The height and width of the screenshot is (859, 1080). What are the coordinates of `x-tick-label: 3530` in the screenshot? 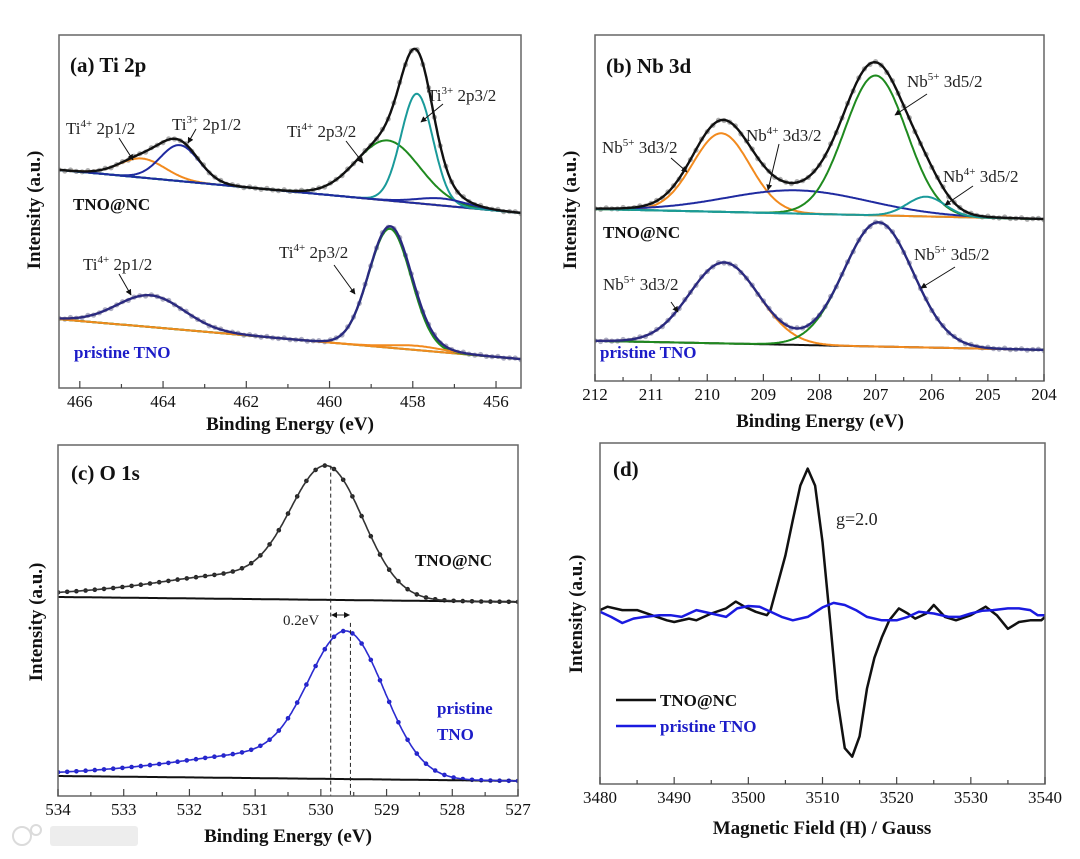 It's located at (971, 797).